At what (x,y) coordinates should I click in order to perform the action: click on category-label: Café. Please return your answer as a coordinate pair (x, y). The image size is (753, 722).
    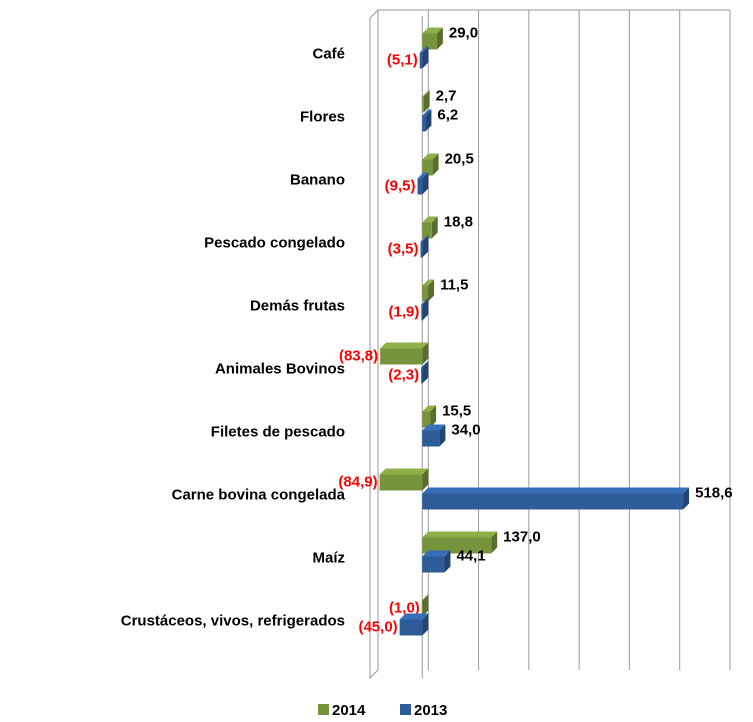
    Looking at the image, I should click on (328, 53).